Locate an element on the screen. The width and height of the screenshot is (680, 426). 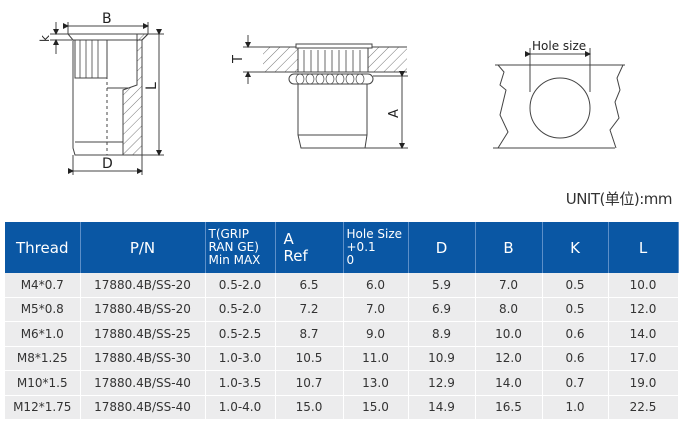
label-k: k is located at coordinates (45, 38).